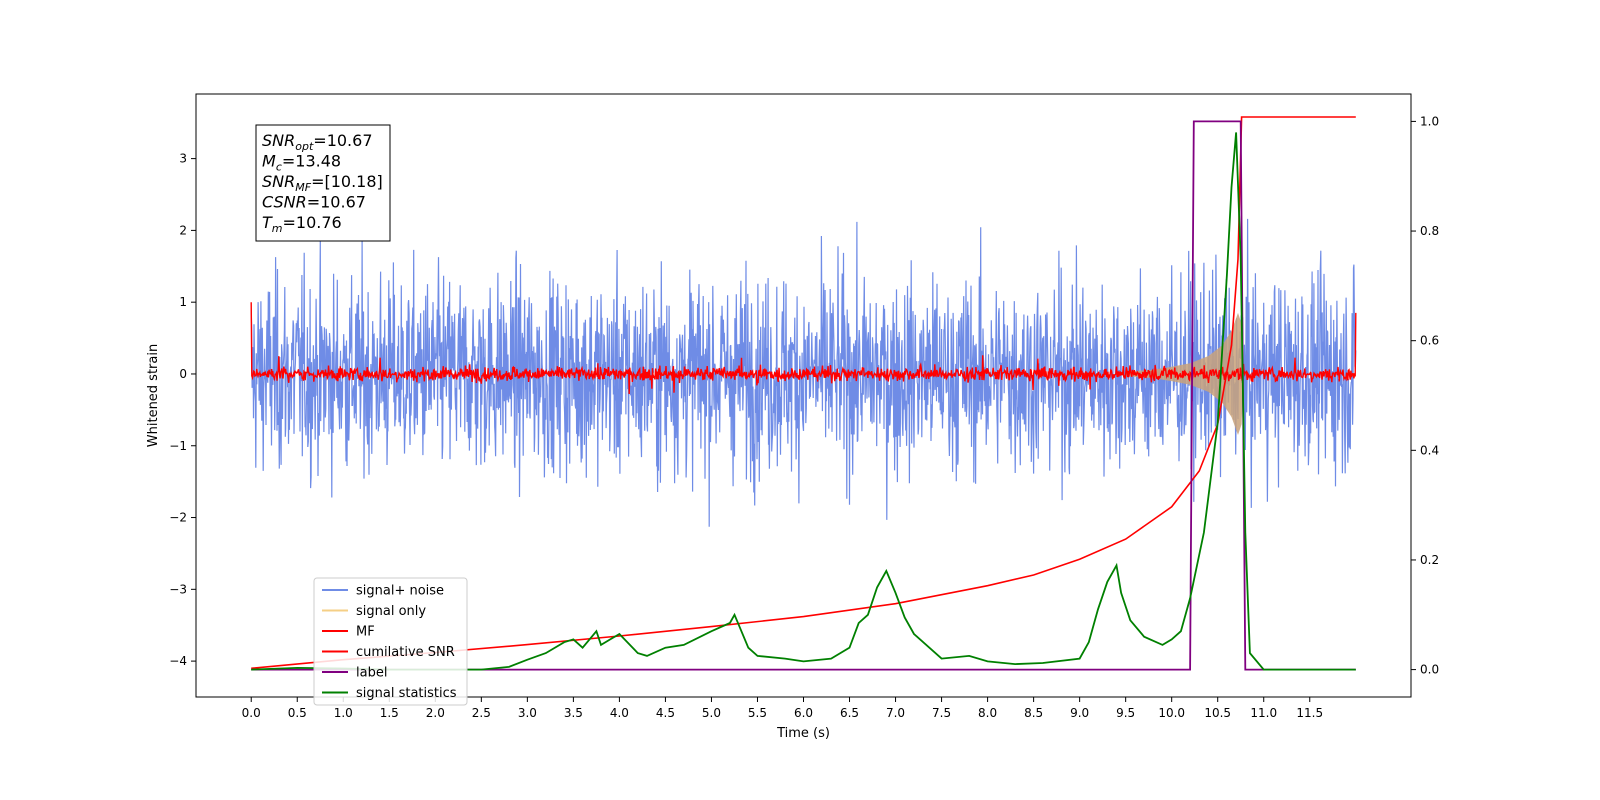  What do you see at coordinates (317, 142) in the screenshot?
I see `info-line: SNRopt=10.67` at bounding box center [317, 142].